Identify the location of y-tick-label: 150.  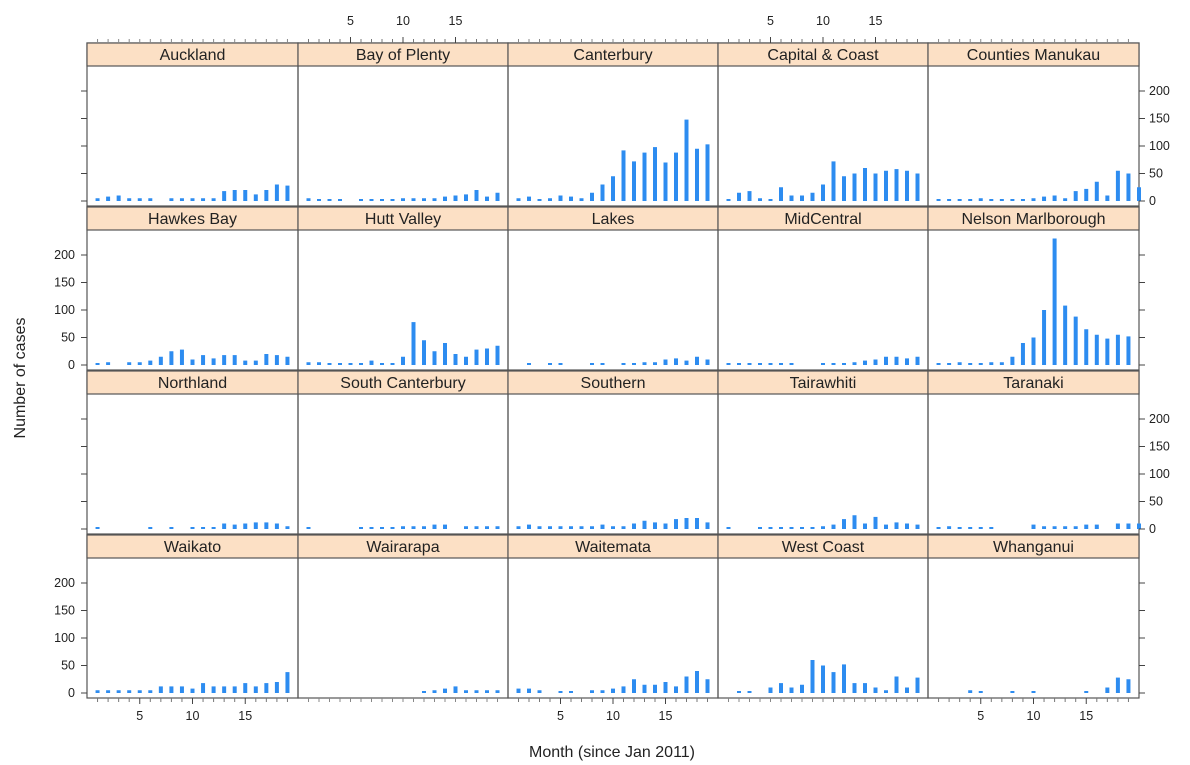
(1159, 119).